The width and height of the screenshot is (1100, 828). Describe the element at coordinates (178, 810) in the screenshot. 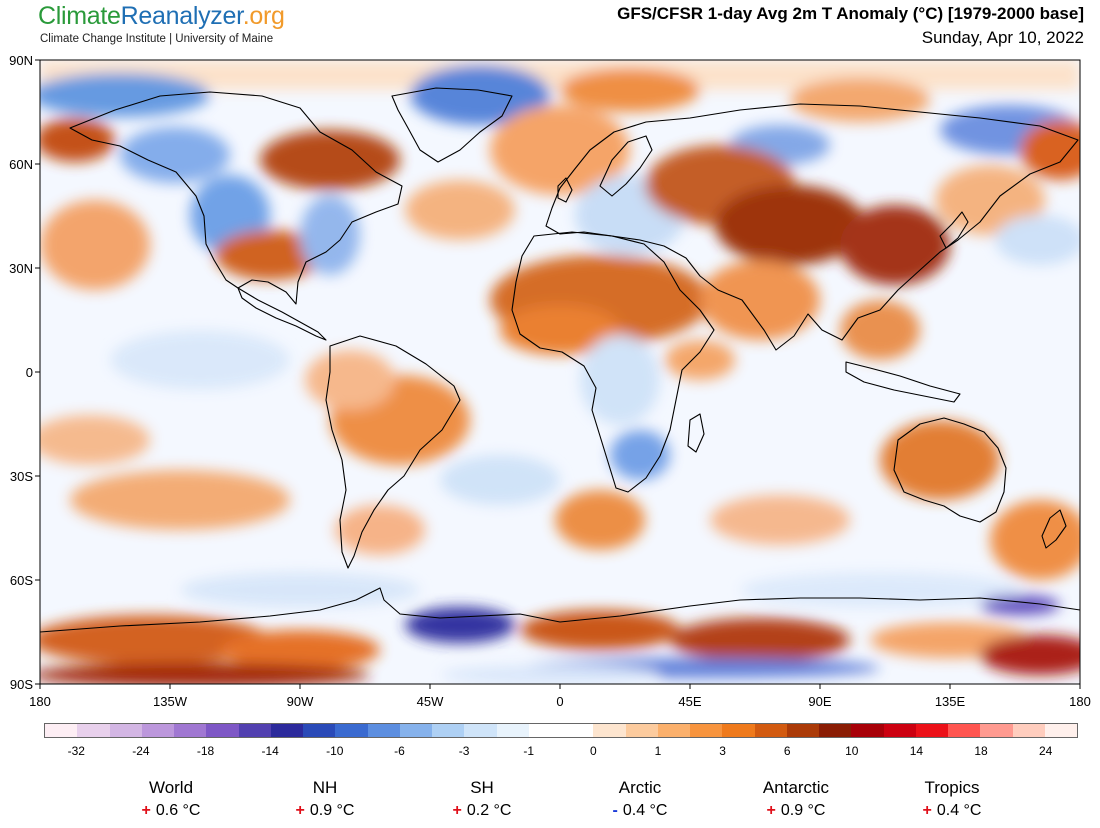

I see `anomaly-value: 0.6 °C` at that location.